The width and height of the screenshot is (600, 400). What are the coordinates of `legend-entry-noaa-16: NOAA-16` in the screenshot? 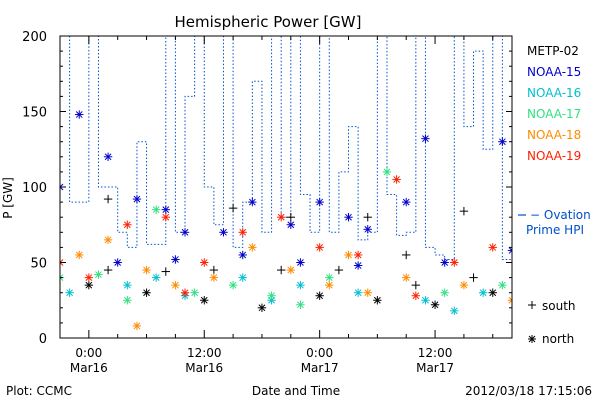 It's located at (554, 93).